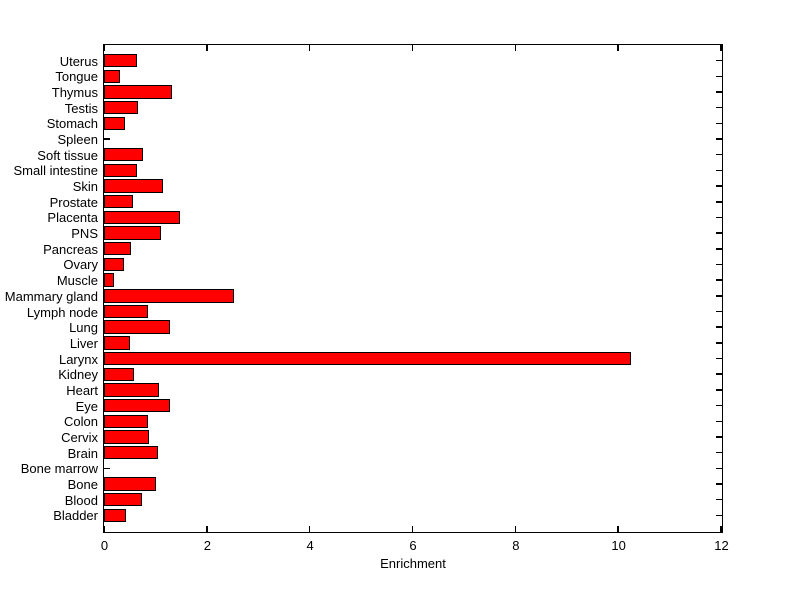 This screenshot has width=800, height=599. I want to click on y-tick-label-ovary: Ovary, so click(80, 265).